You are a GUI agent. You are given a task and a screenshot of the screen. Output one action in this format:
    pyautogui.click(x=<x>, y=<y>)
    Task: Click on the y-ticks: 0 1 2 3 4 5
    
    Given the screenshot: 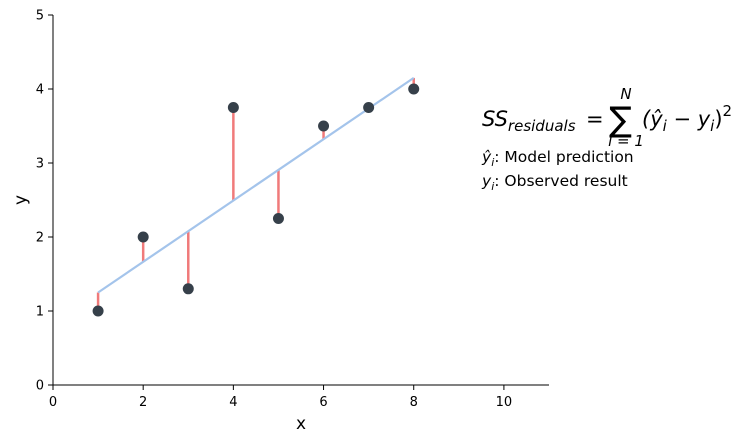 What is the action you would take?
    pyautogui.click(x=44, y=201)
    